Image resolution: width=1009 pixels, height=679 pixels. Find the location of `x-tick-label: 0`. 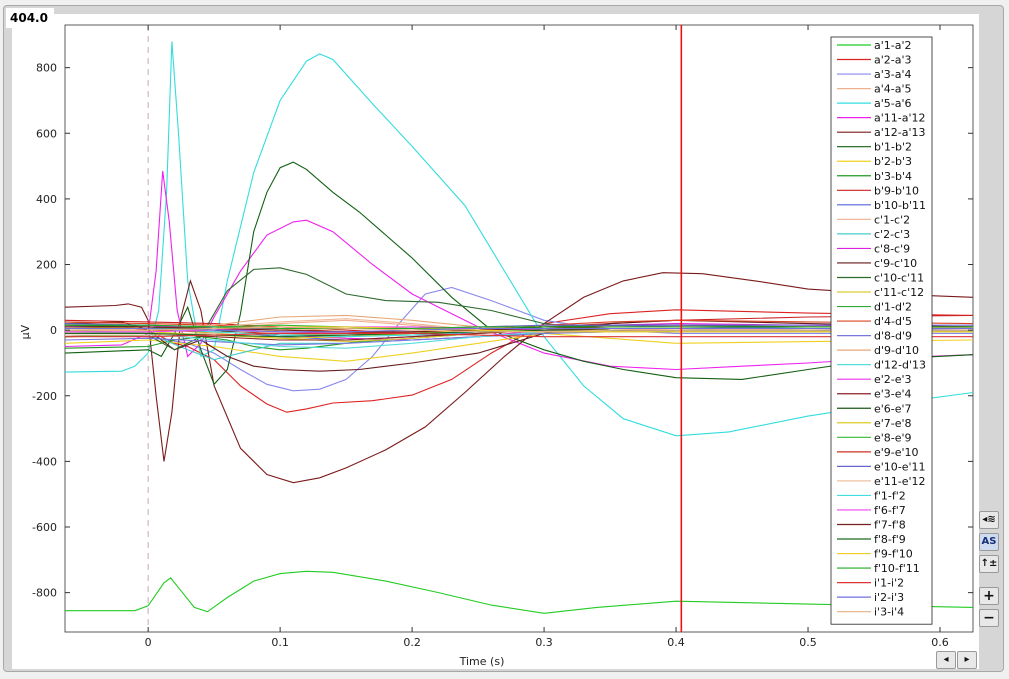

x-tick-label: 0 is located at coordinates (148, 642).